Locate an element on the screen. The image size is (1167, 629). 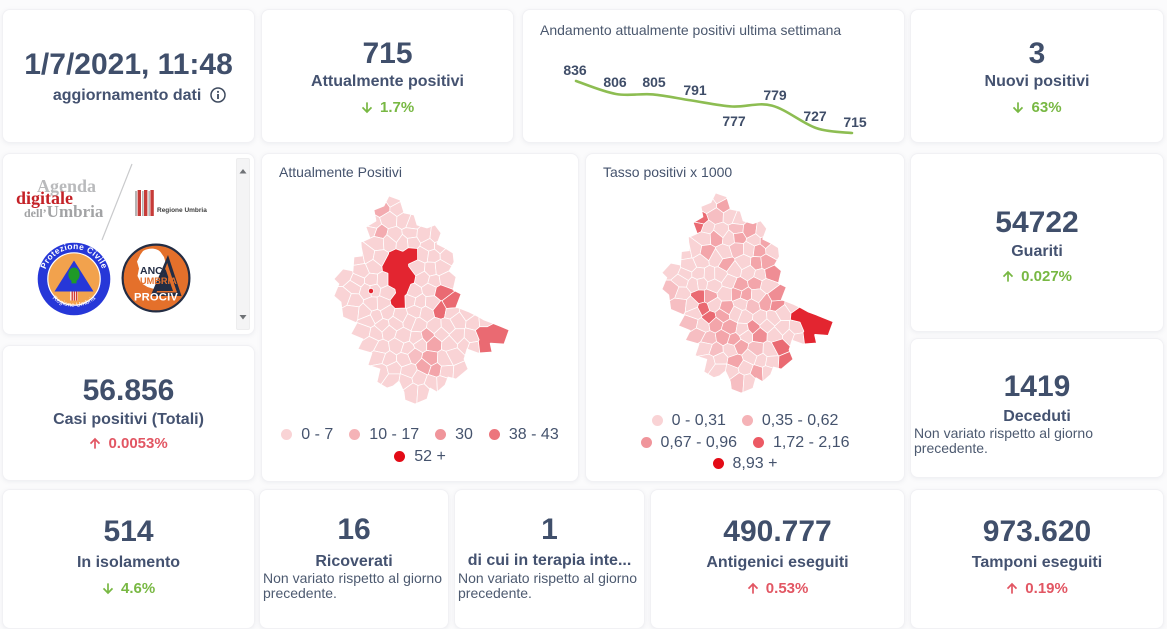
svg-text: ANCI is located at coordinates (153, 271).